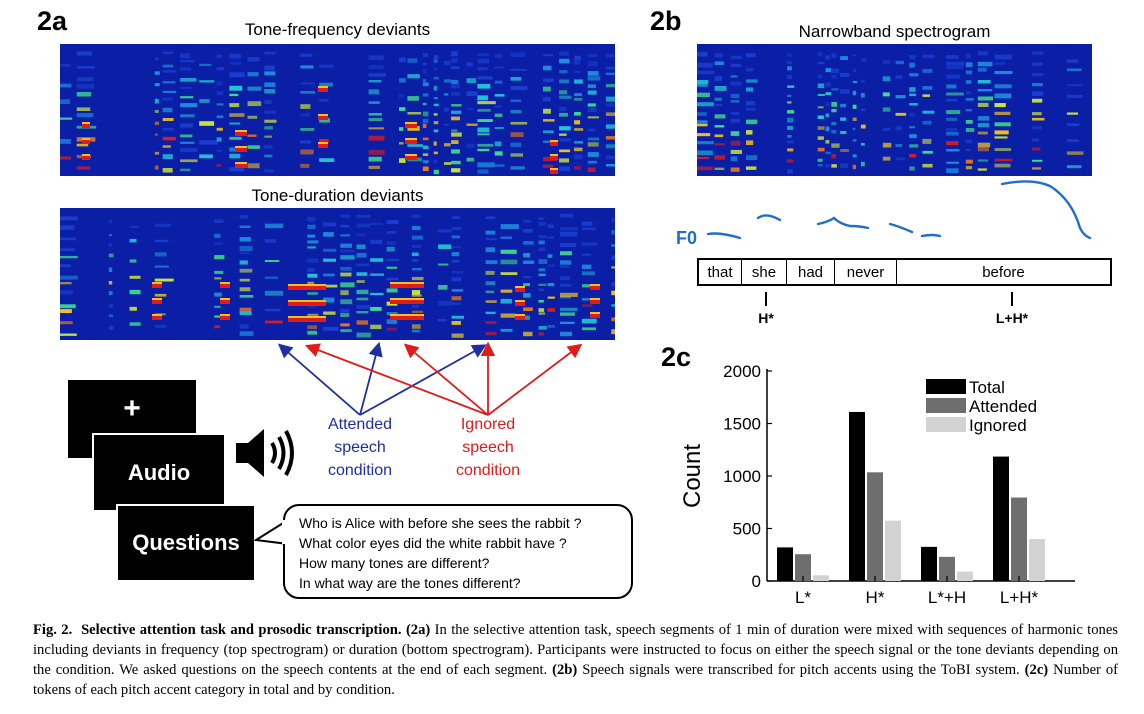 This screenshot has height=714, width=1144. I want to click on accent-tick-h, so click(766, 299).